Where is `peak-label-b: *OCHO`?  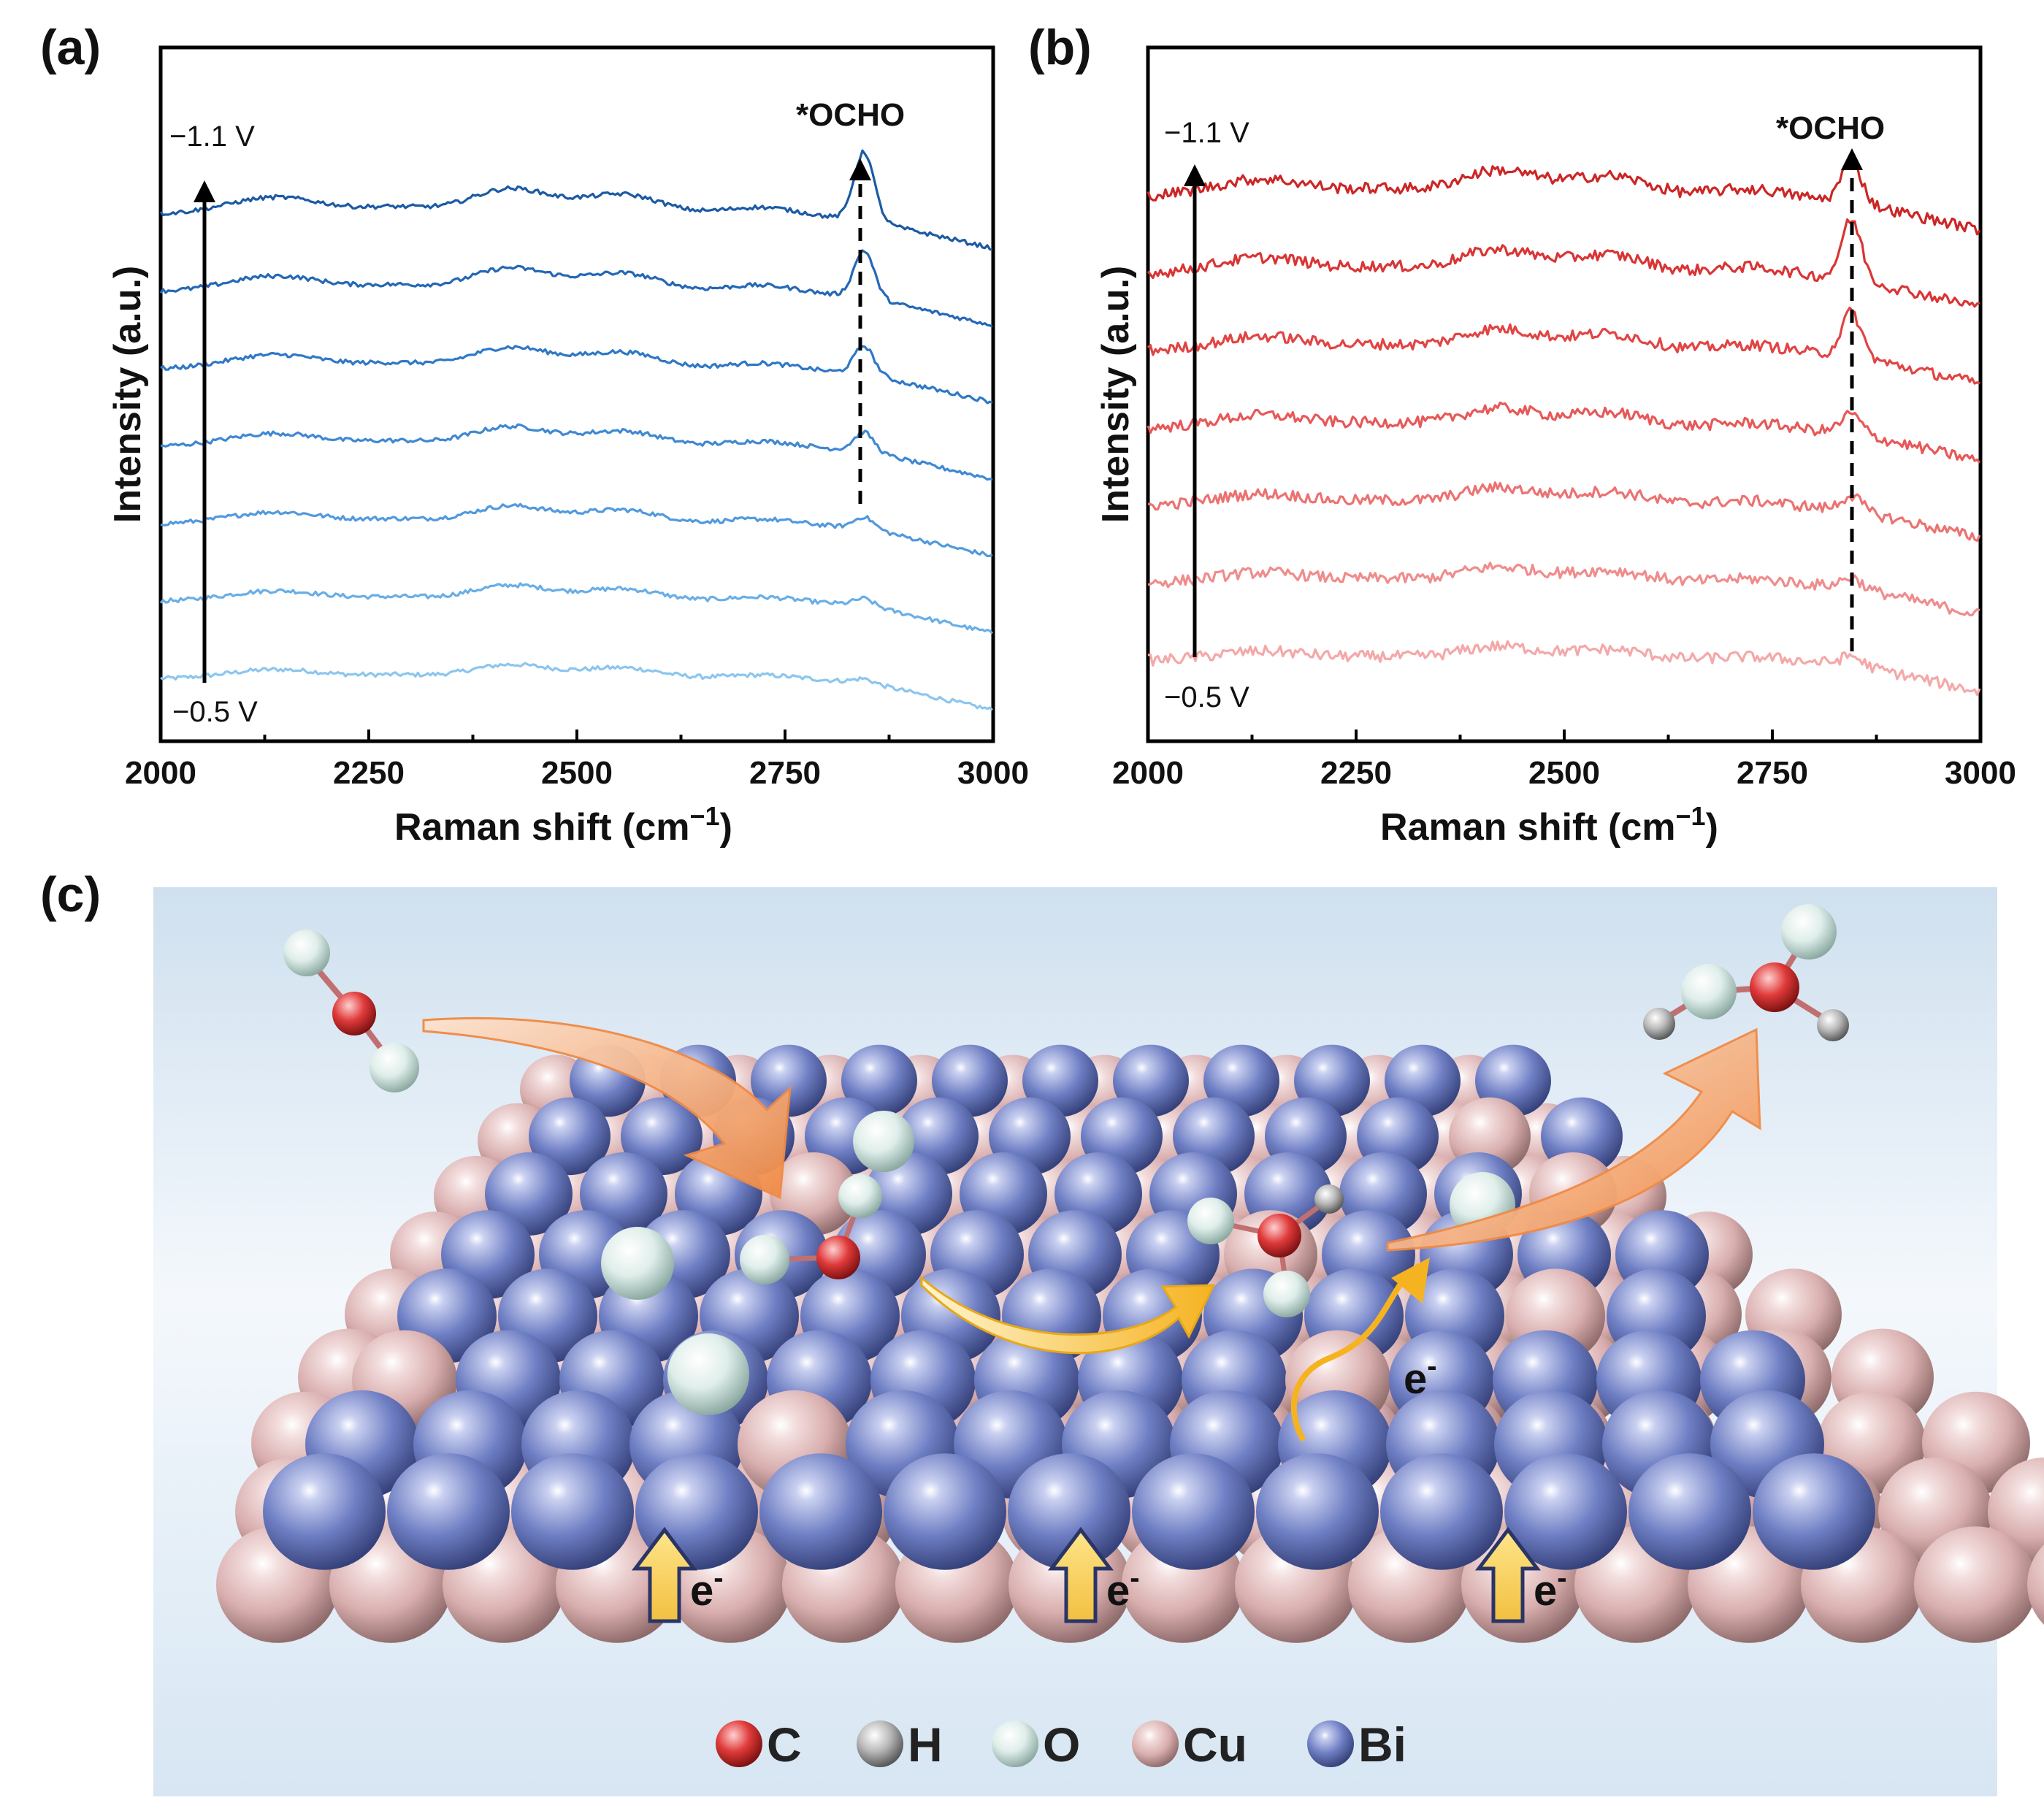 peak-label-b: *OCHO is located at coordinates (1830, 128).